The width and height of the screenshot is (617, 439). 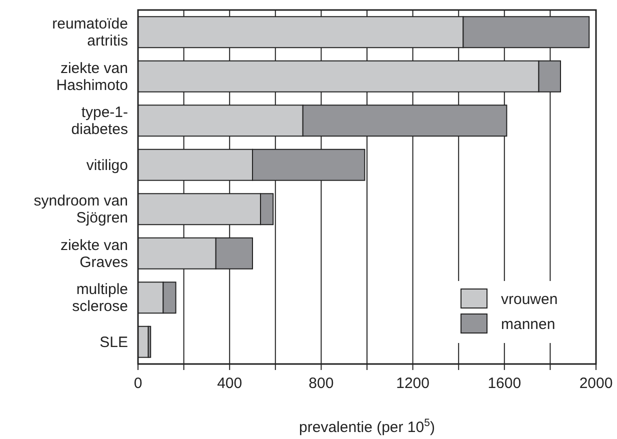 What do you see at coordinates (90, 33) in the screenshot?
I see `y-tick-label: reumatoïde artritis` at bounding box center [90, 33].